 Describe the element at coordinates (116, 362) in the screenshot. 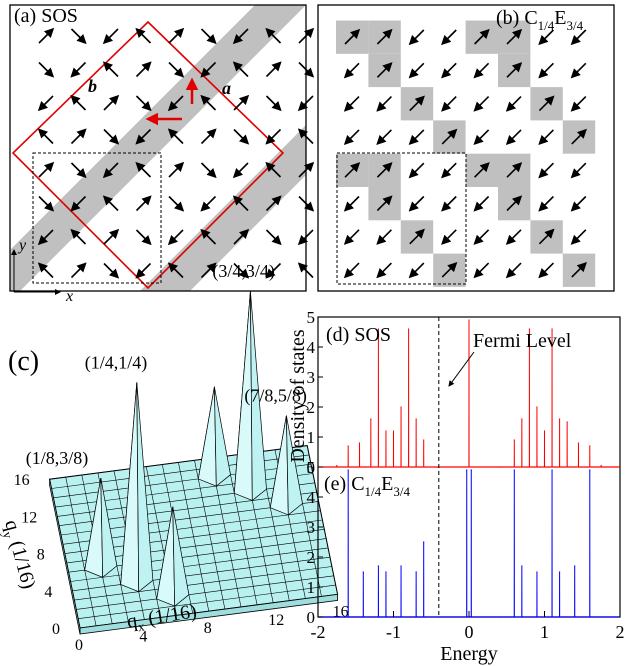

I see `peak-label: (1/4,1/4)` at that location.